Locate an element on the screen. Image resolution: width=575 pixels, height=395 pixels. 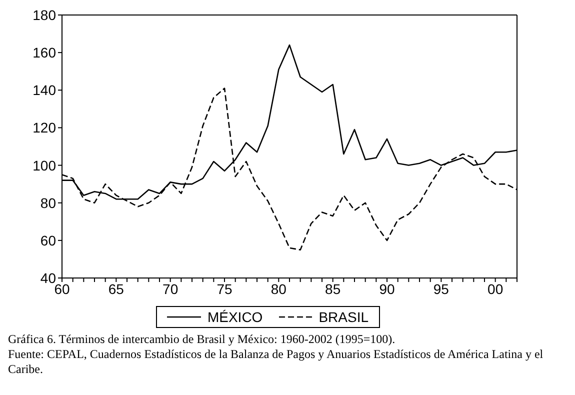
x-tick-label: 75 is located at coordinates (224, 288).